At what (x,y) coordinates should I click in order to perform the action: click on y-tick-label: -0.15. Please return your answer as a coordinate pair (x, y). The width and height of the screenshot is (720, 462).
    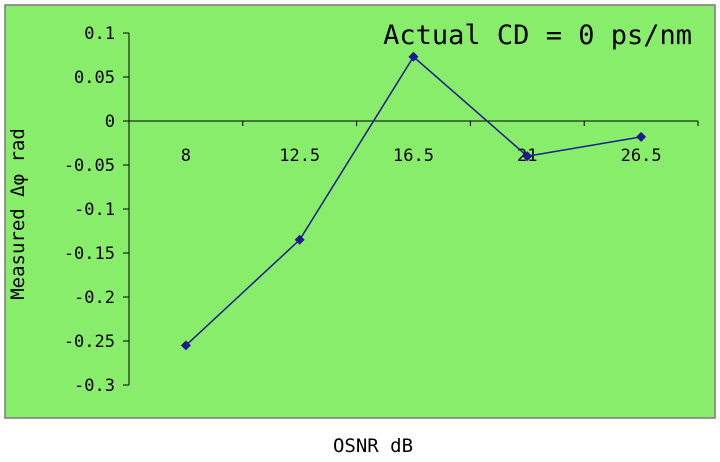
    Looking at the image, I should click on (89, 254).